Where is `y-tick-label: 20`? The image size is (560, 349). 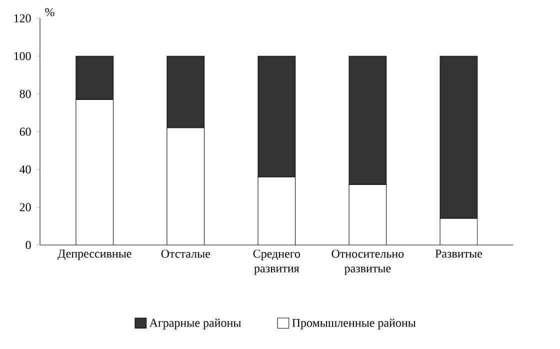
y-tick-label: 20 is located at coordinates (25, 207).